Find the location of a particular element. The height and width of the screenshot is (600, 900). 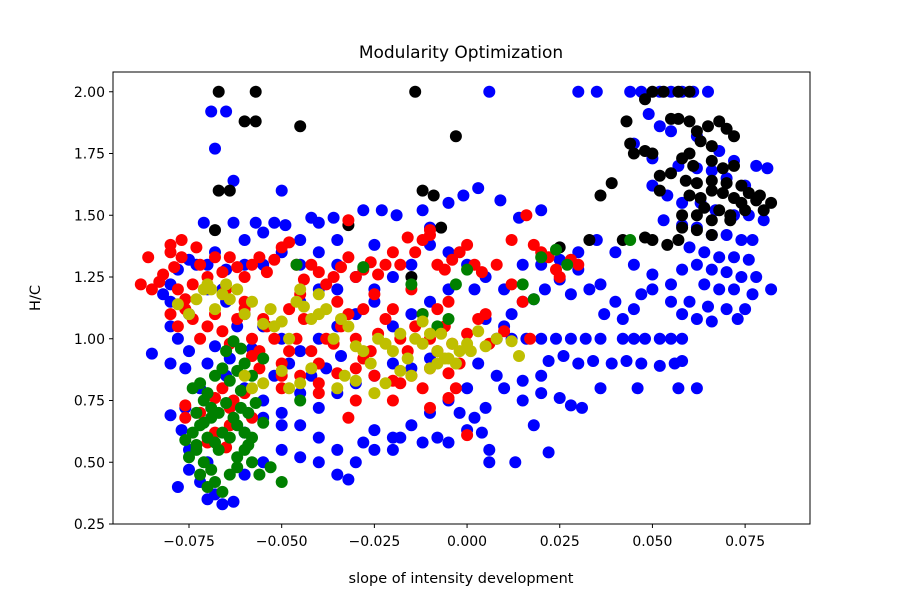

y-tick-label: 0.25 is located at coordinates (89, 525).